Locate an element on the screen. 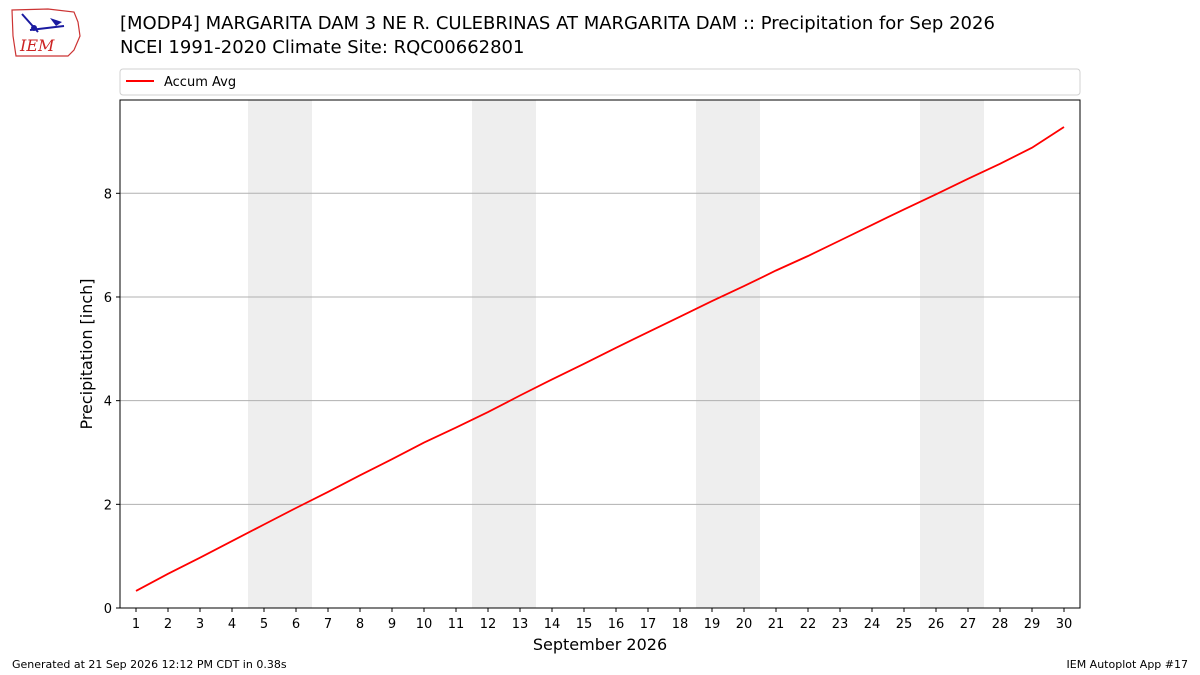  x-tick-label-17: 17 is located at coordinates (648, 624).